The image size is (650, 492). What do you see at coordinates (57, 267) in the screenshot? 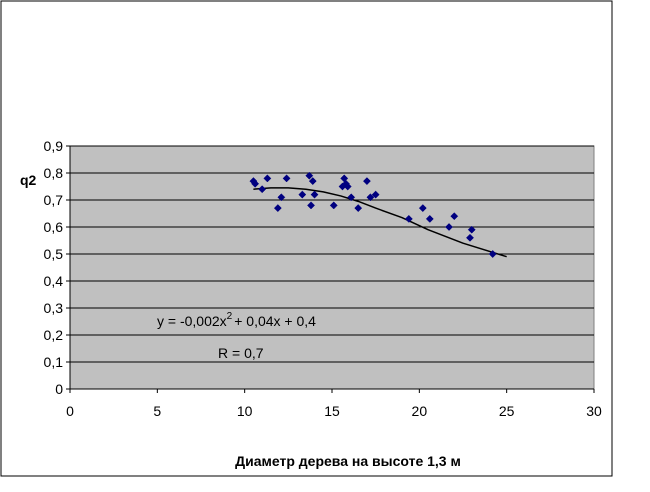
I see `y-axis-ticks: 0 0,1 0,2 0,3 0,4 0,5 0,6 0,7 0,8 0,9` at bounding box center [57, 267].